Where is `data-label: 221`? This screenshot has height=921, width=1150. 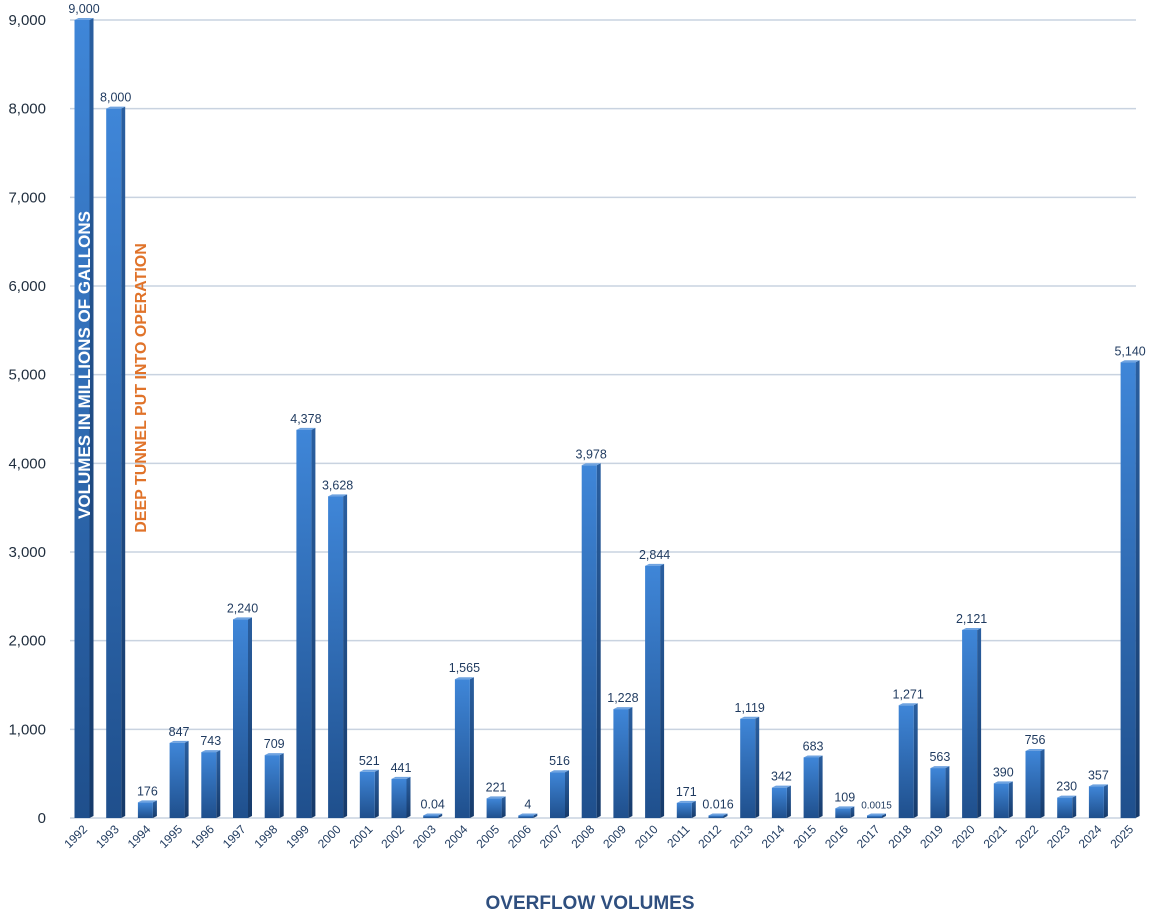
data-label: 221 is located at coordinates (496, 787).